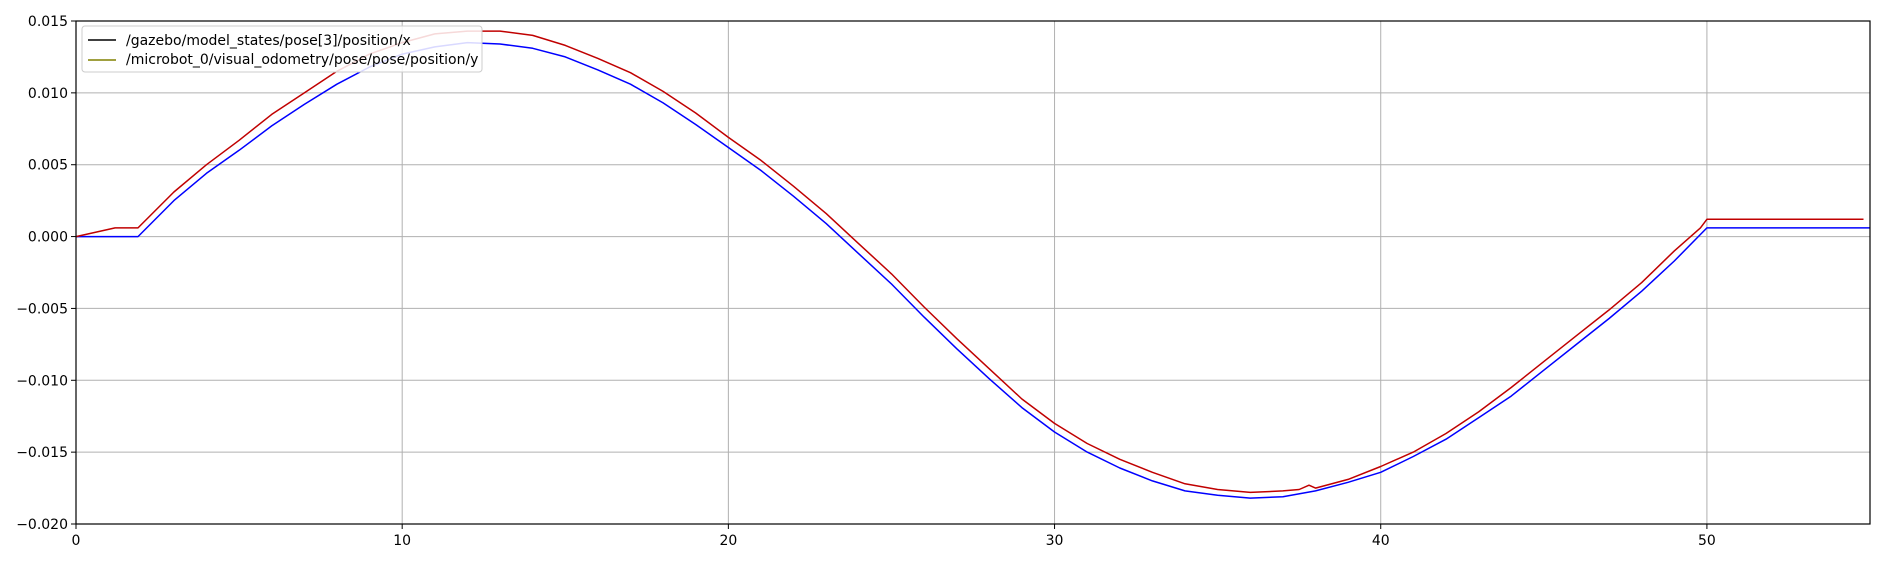  I want to click on x-tick-label: 50, so click(1707, 541).